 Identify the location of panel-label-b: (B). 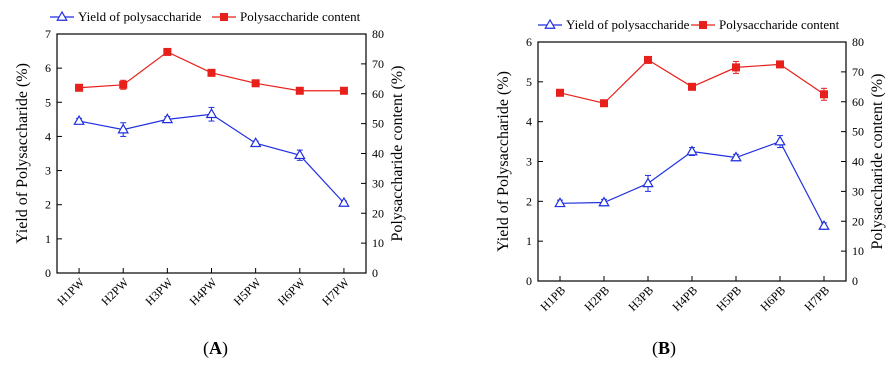
(664, 348).